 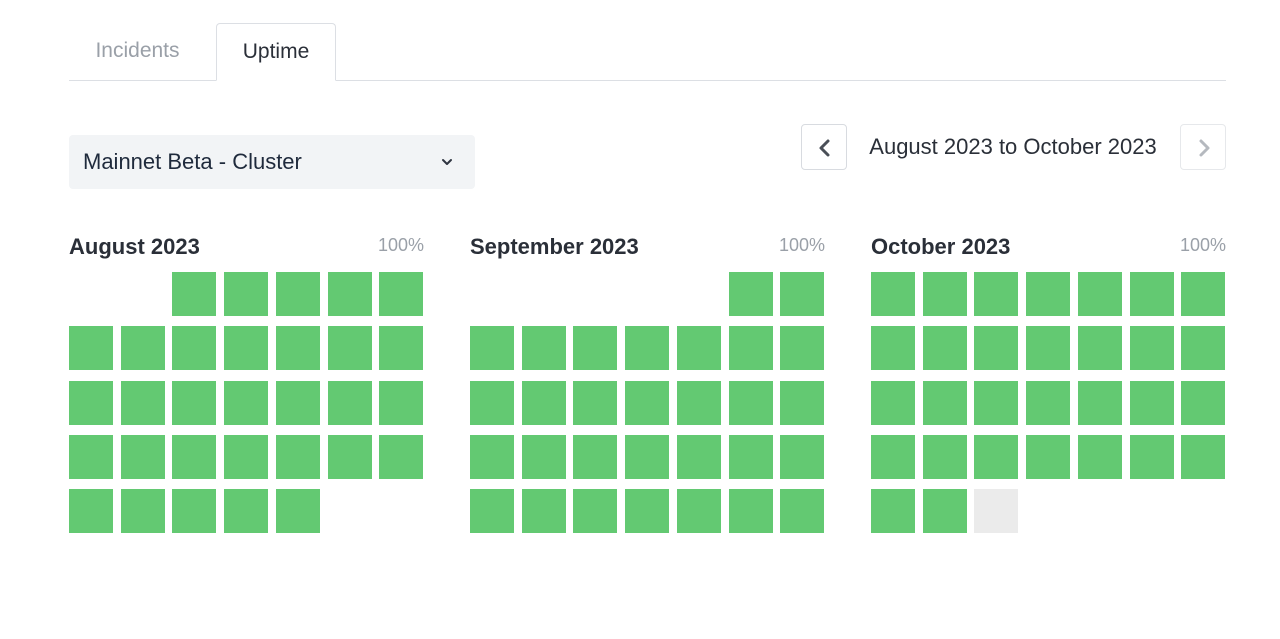 What do you see at coordinates (276, 52) in the screenshot?
I see `tab-uptime: Uptime` at bounding box center [276, 52].